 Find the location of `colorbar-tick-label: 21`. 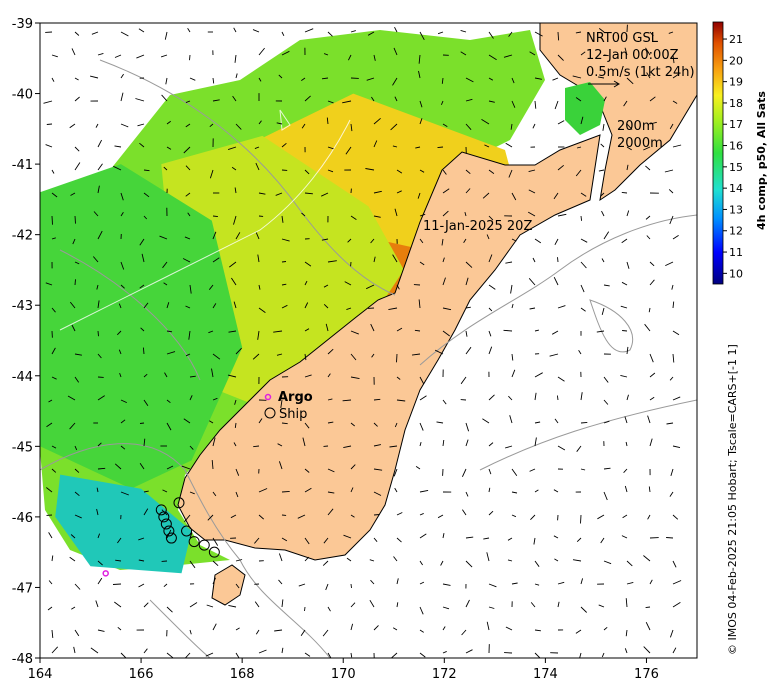

colorbar-tick-label: 21 is located at coordinates (736, 39).